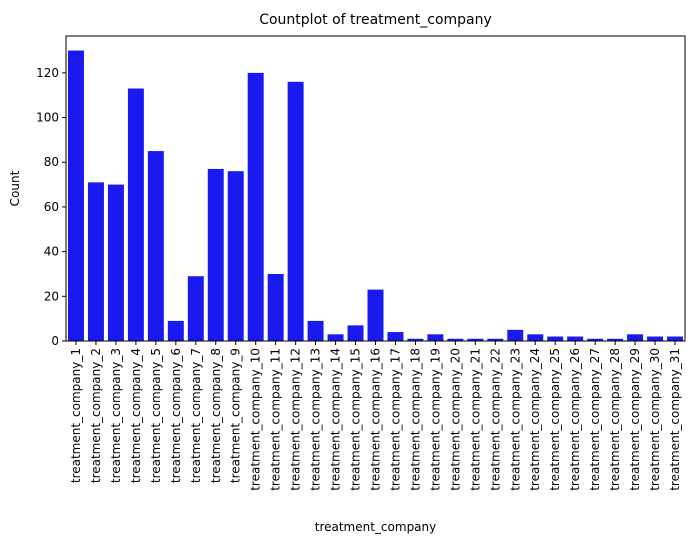  Describe the element at coordinates (356, 419) in the screenshot. I see `x-tick-label: treatment_company_15` at that location.